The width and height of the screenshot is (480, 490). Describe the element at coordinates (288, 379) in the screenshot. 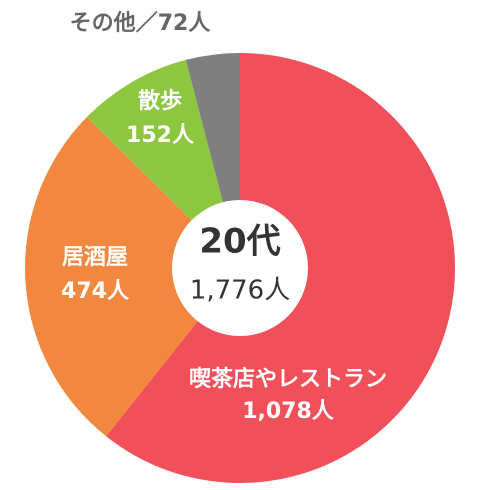

I see `slice-label: 喫茶店やレストラン` at that location.